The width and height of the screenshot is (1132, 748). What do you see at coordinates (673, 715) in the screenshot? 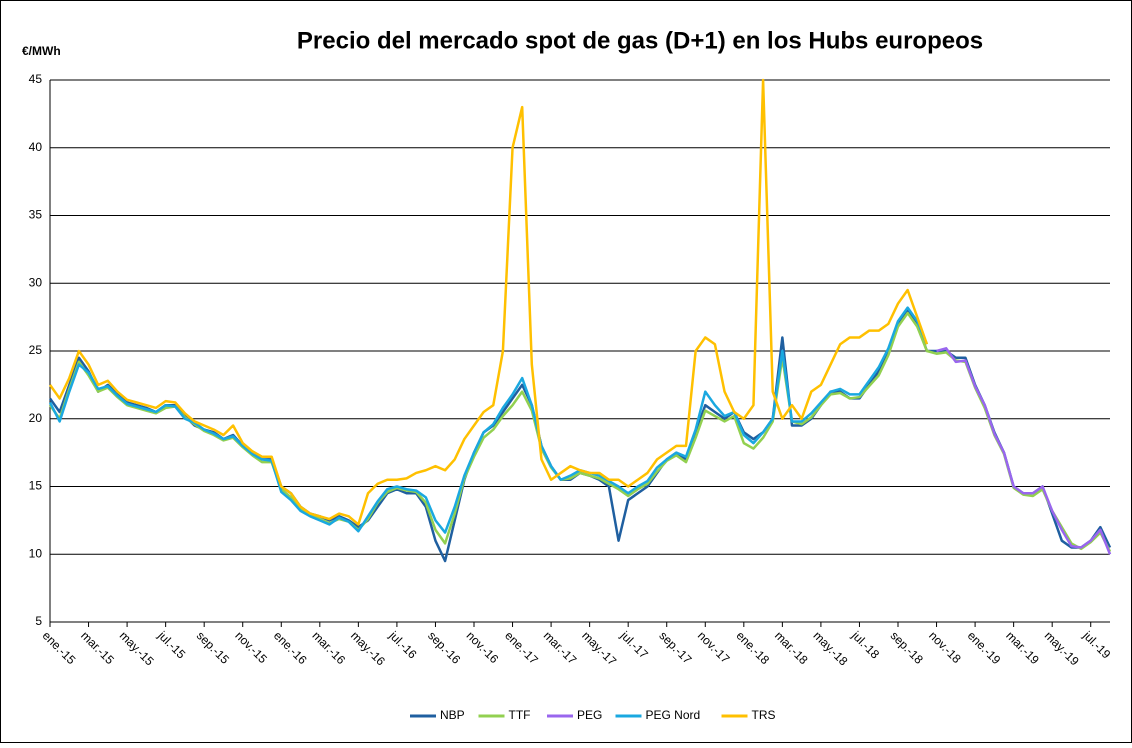
I see `legend-label: PEG Nord` at bounding box center [673, 715].